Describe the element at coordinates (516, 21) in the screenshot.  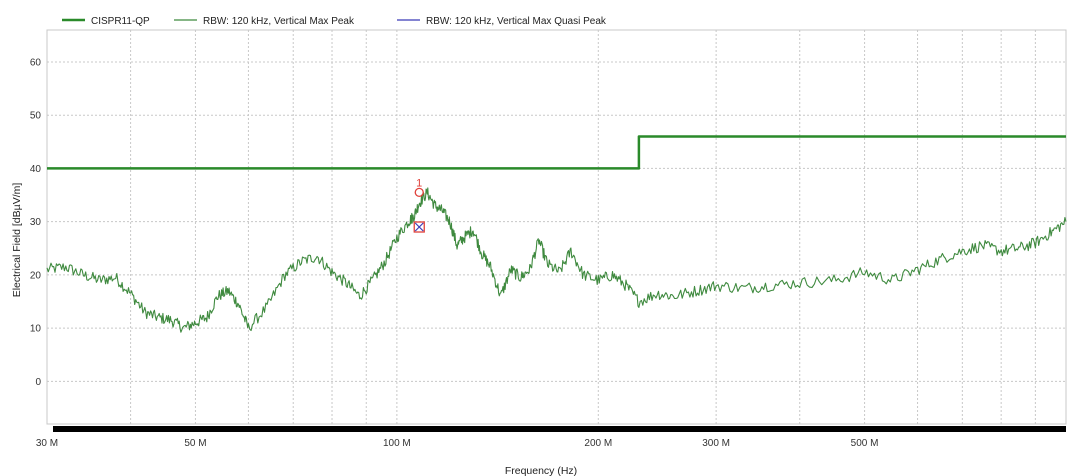
I see `legend-label-quasi-peak: RBW: 120 kHz, Vertical Max Quasi Peak` at that location.